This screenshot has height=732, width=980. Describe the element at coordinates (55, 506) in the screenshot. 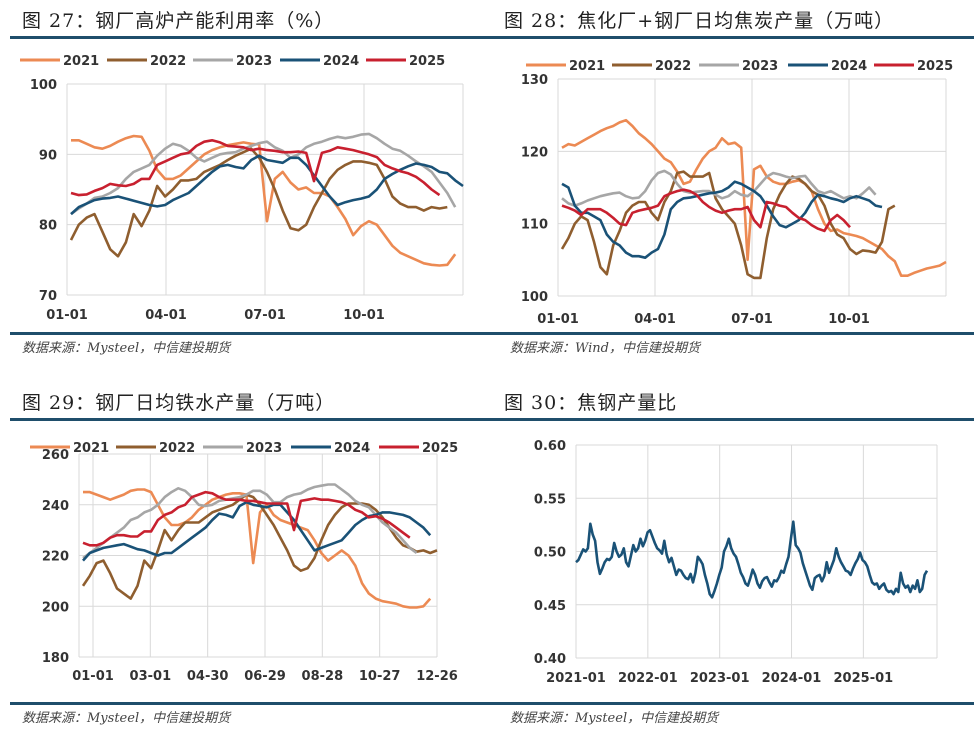

I see `y-tick-label: 240` at that location.